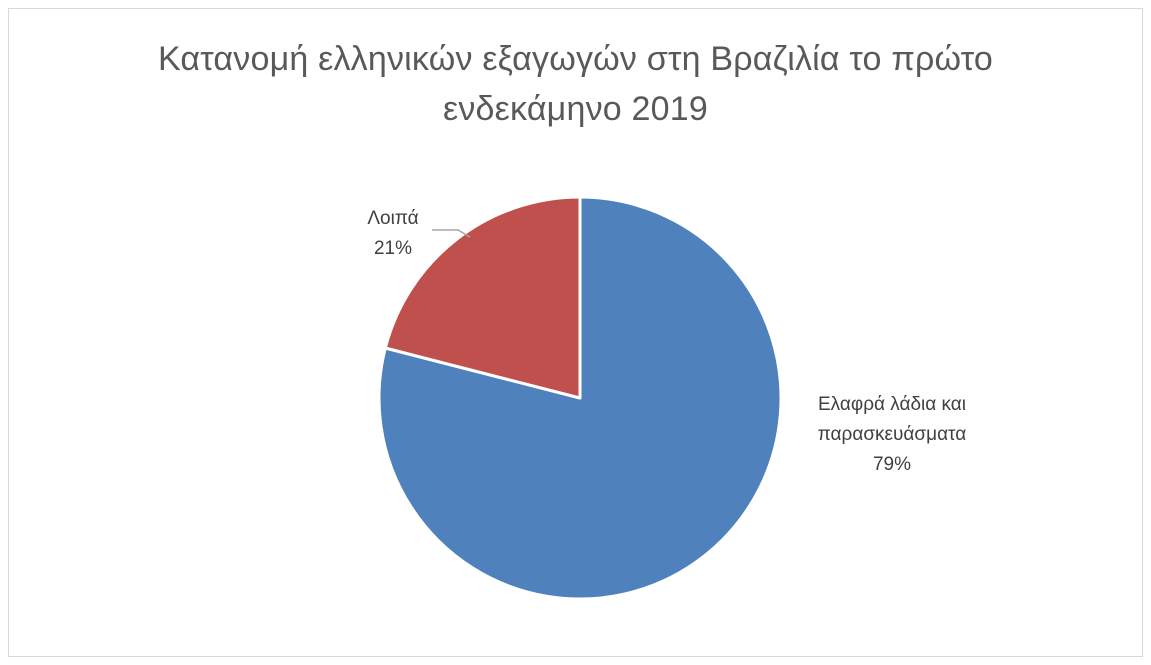 The width and height of the screenshot is (1151, 665). I want to click on leader-lines, so click(451, 233).